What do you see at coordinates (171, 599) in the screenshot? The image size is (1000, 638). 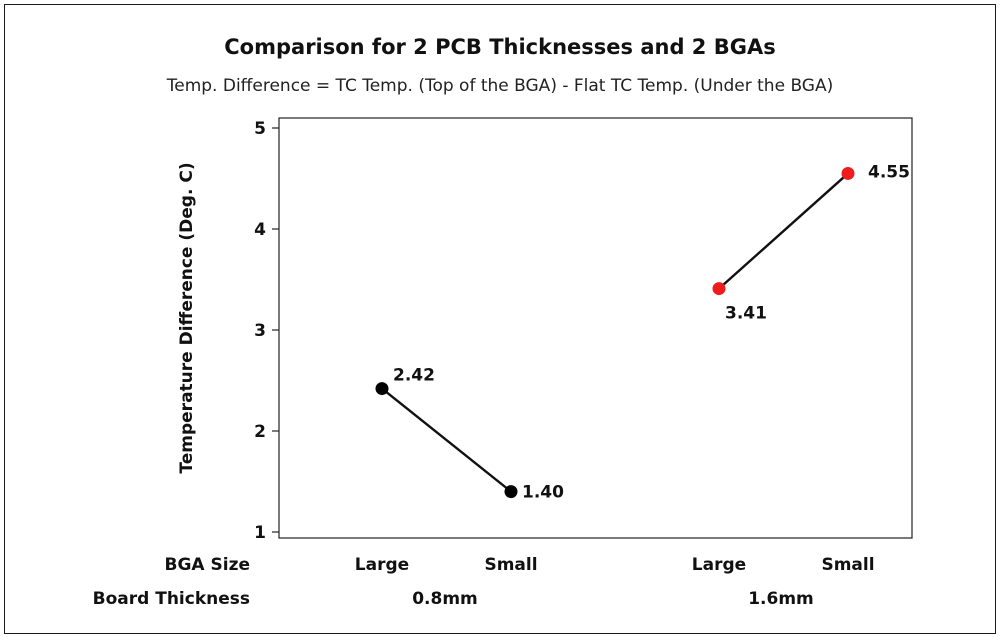 I see `row-label-board-thickness: Board Thickness` at bounding box center [171, 599].